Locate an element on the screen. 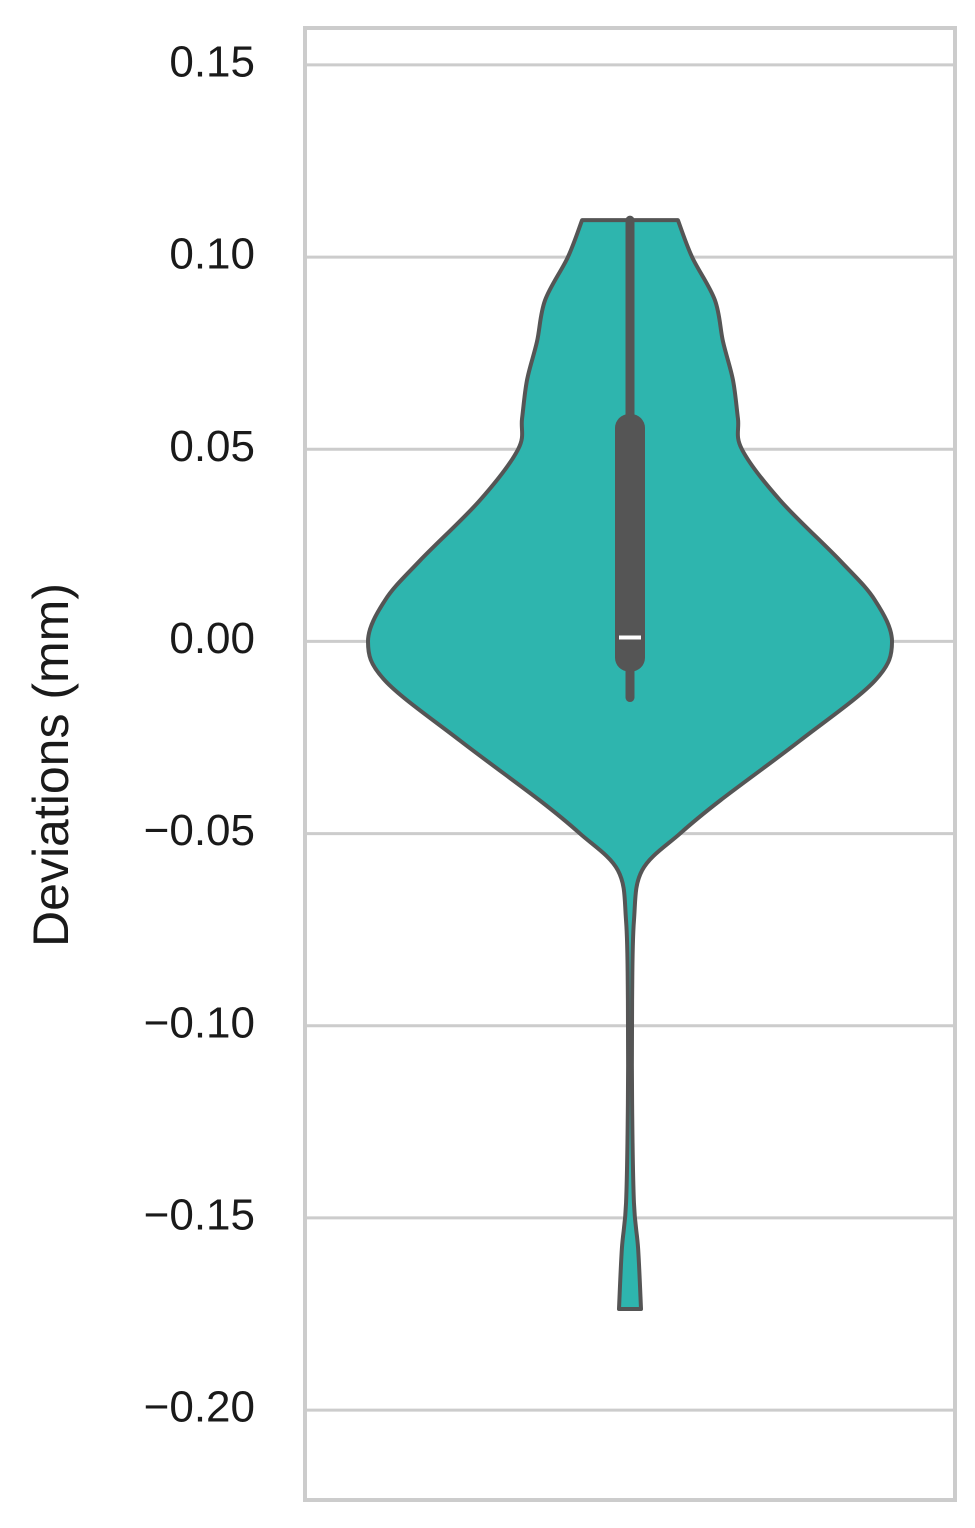 The image size is (975, 1528). y-tick-label: −0.15 is located at coordinates (199, 1215).